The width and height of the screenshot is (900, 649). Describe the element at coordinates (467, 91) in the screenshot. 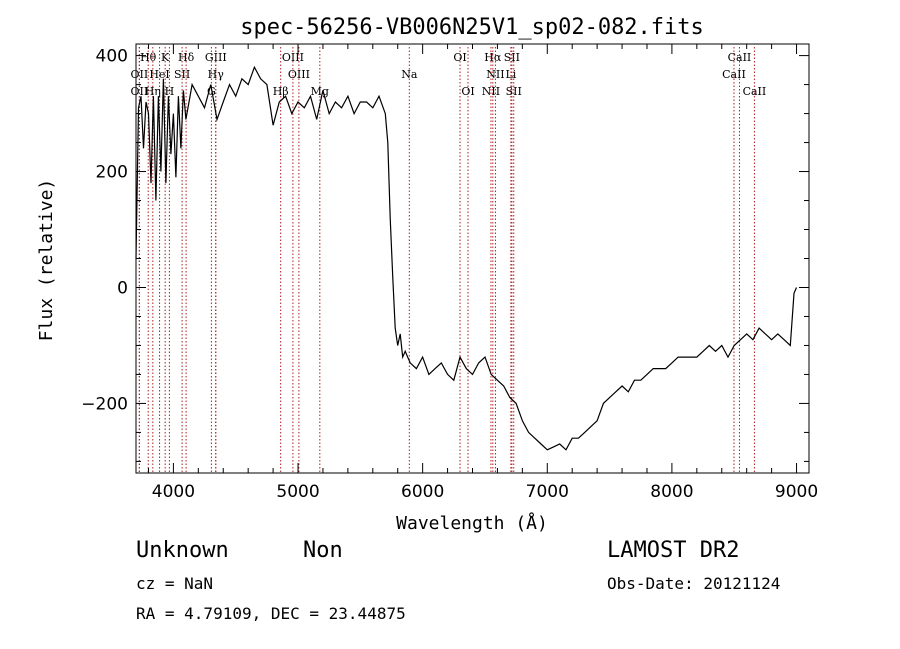

I see `line-label-24: OI` at that location.